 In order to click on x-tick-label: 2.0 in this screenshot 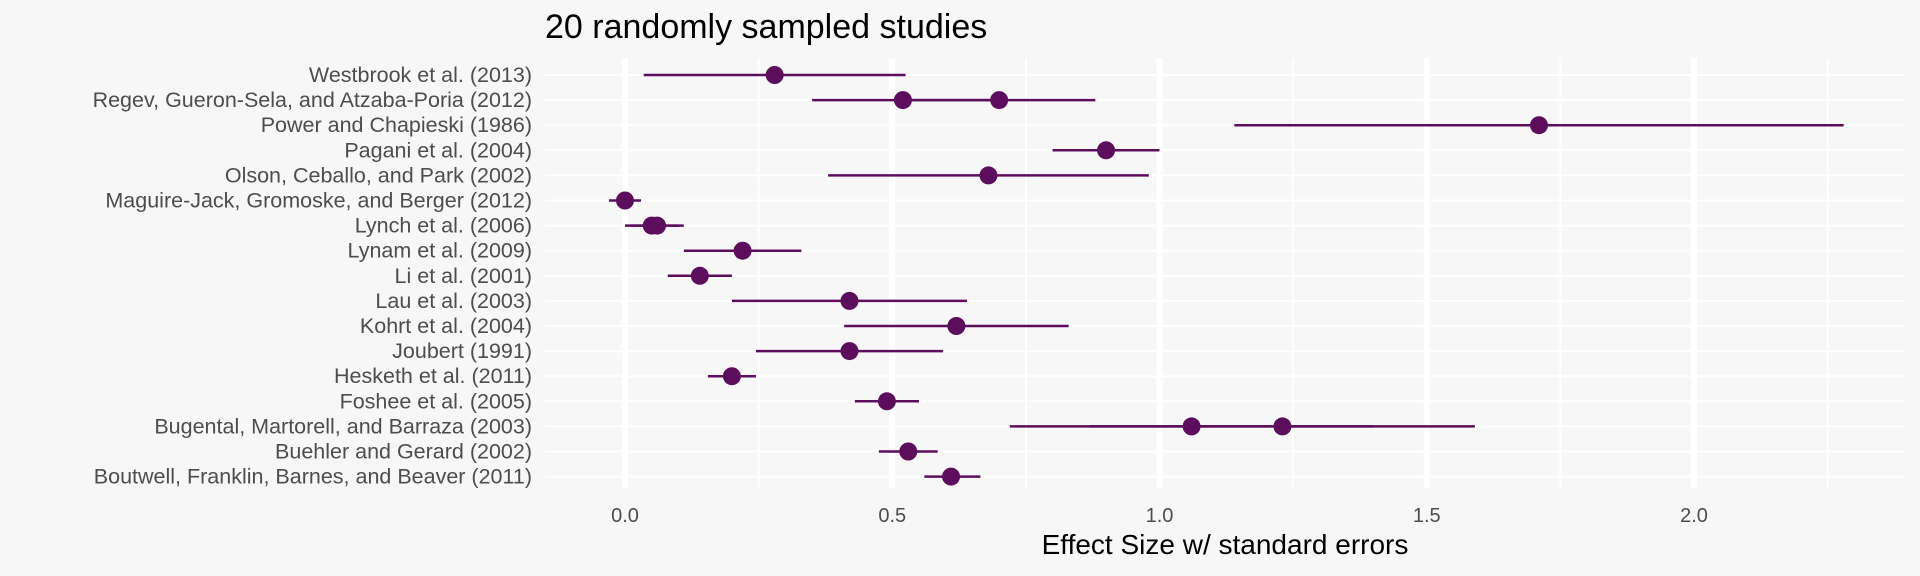, I will do `click(1694, 516)`.